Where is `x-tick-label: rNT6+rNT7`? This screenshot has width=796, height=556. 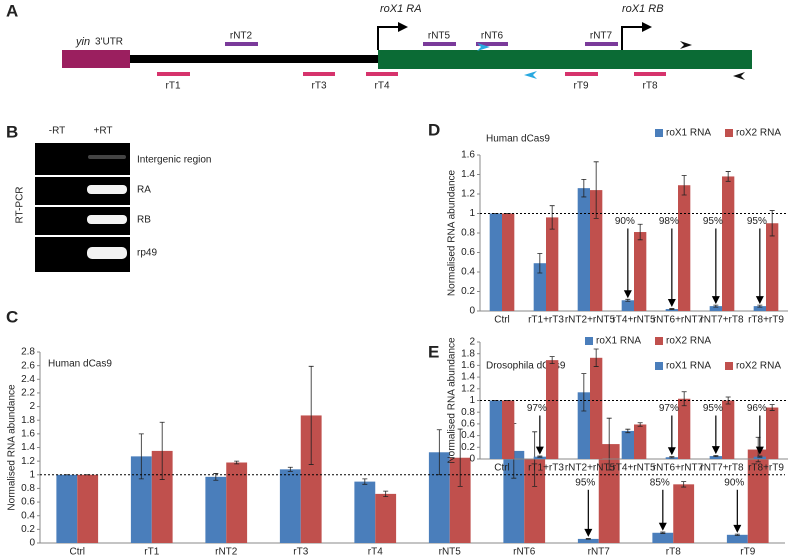 x-tick-label: rNT6+rNT7 is located at coordinates (678, 468).